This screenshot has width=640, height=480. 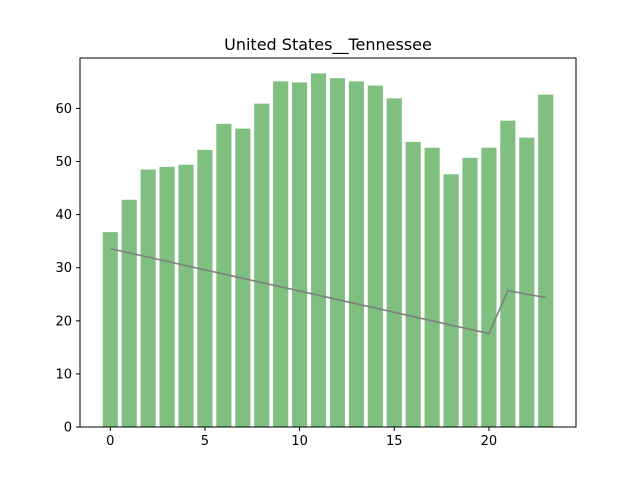 What do you see at coordinates (394, 441) in the screenshot?
I see `x-tick-label-15: 15` at bounding box center [394, 441].